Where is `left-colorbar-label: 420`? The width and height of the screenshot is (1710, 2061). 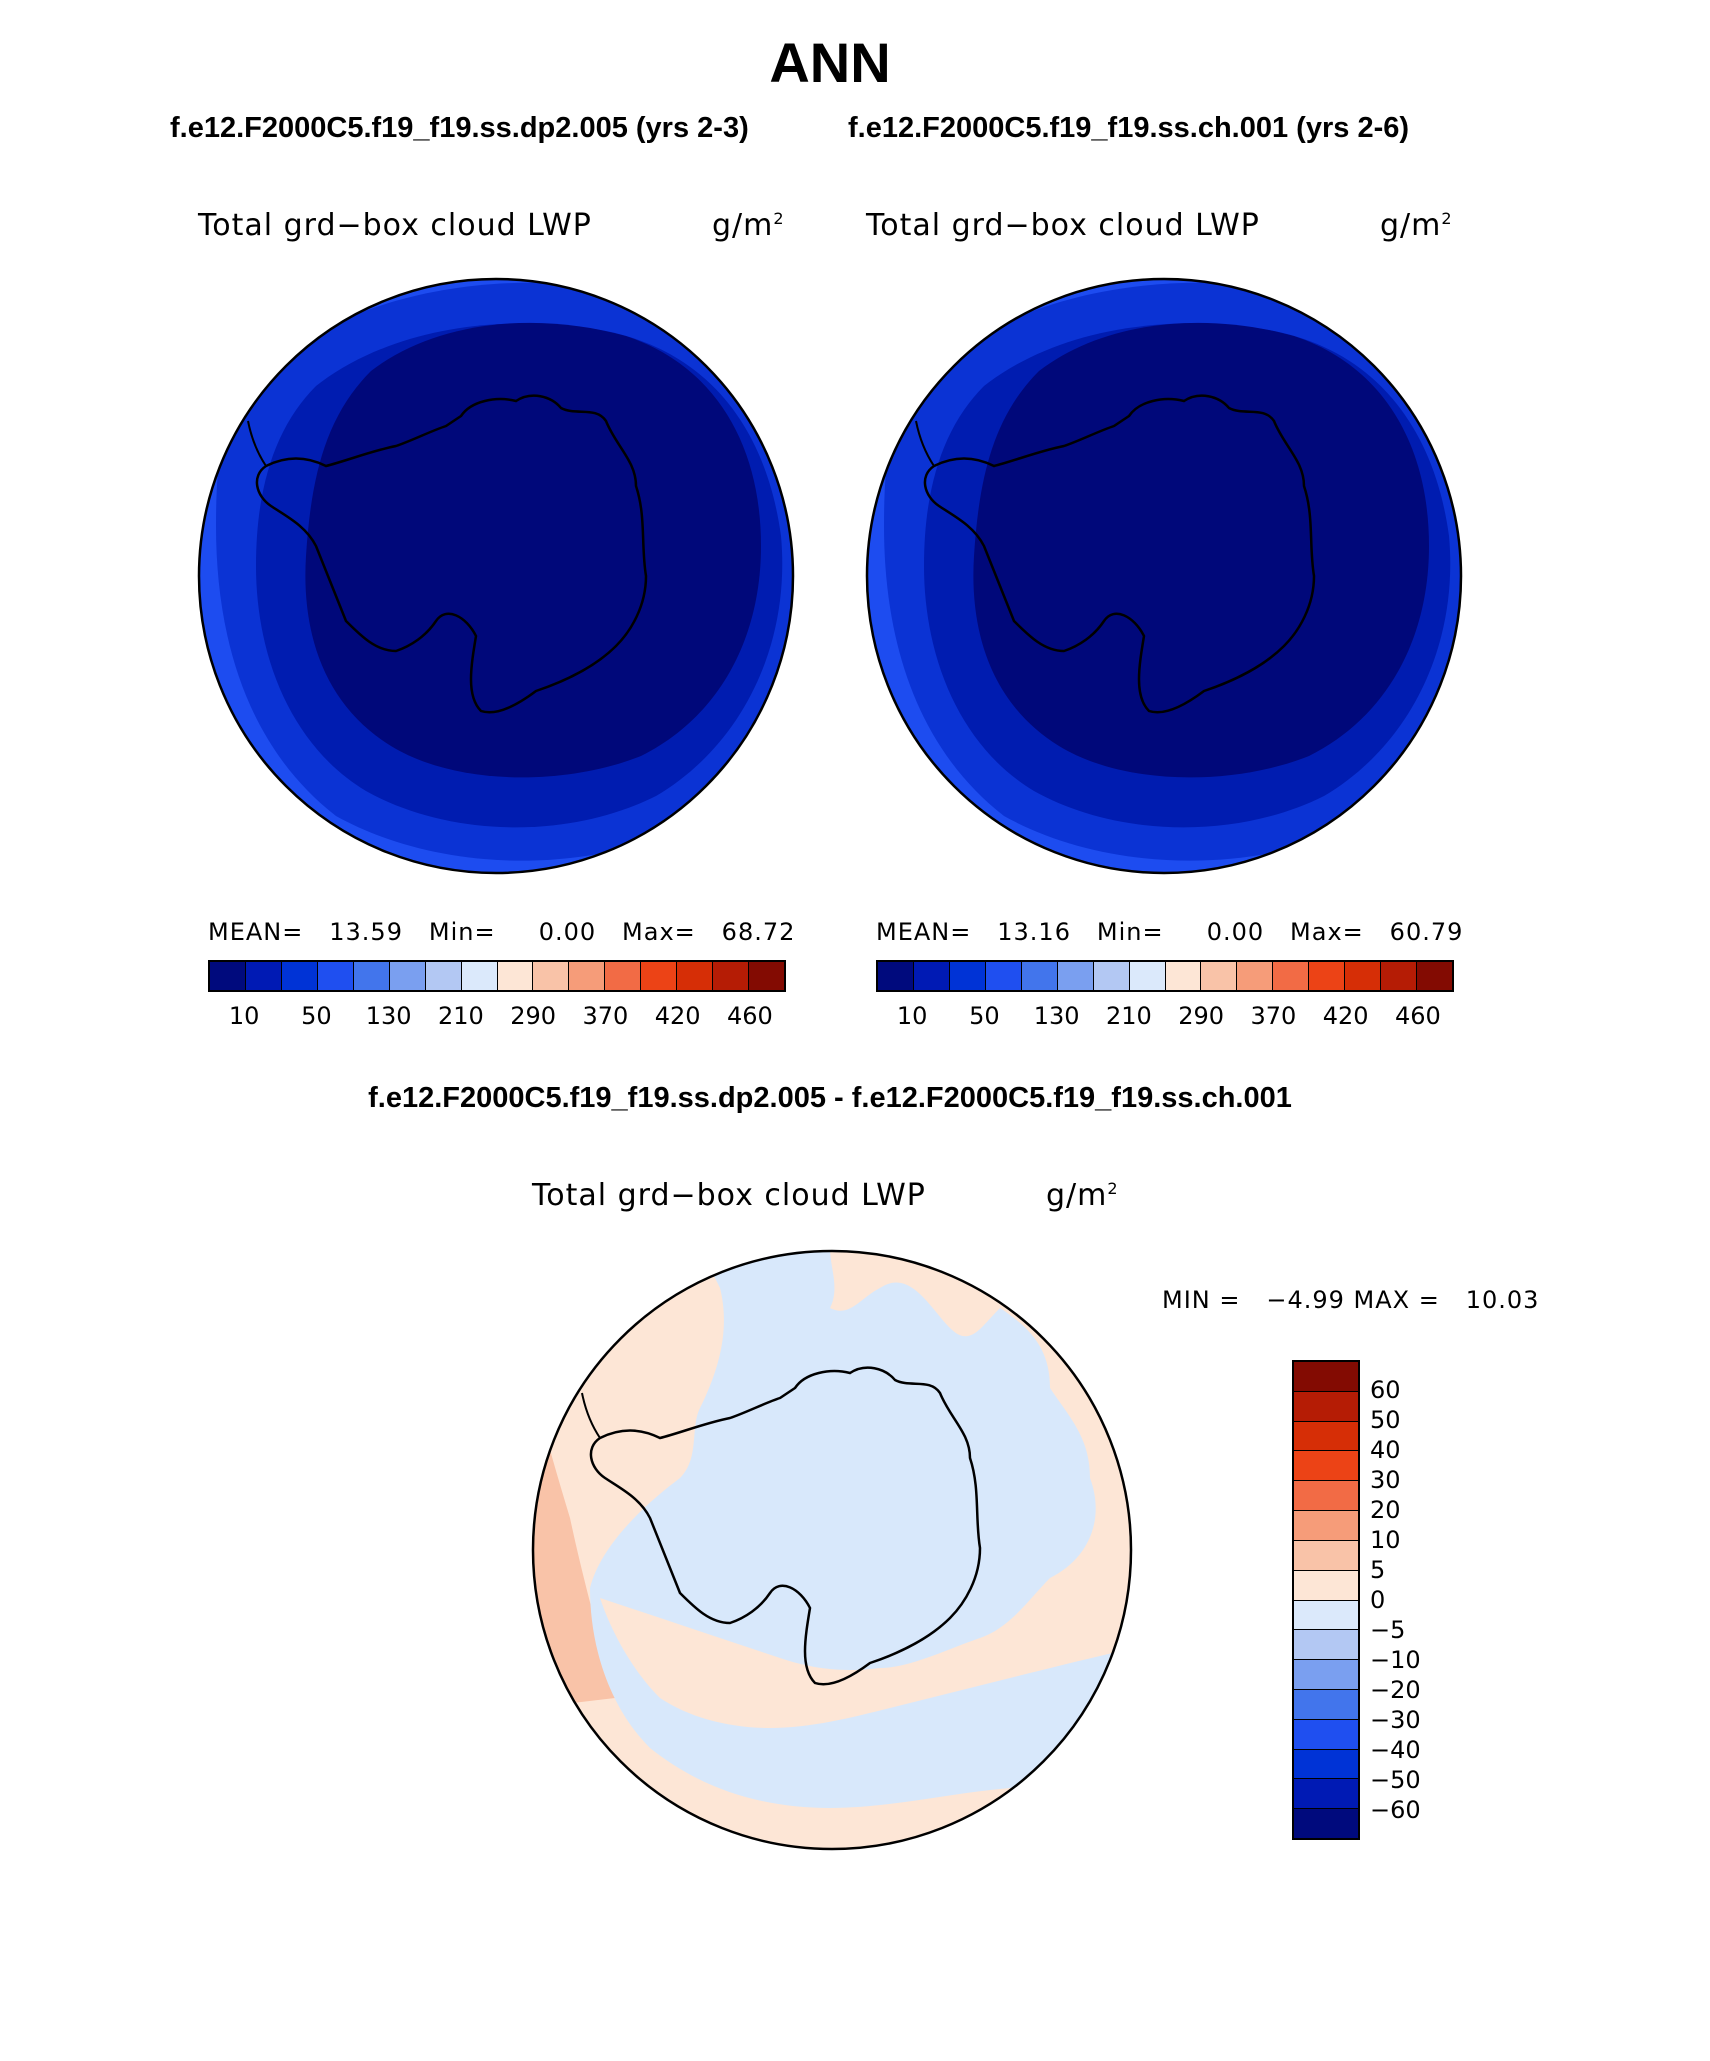
left-colorbar-label: 420 is located at coordinates (677, 1016).